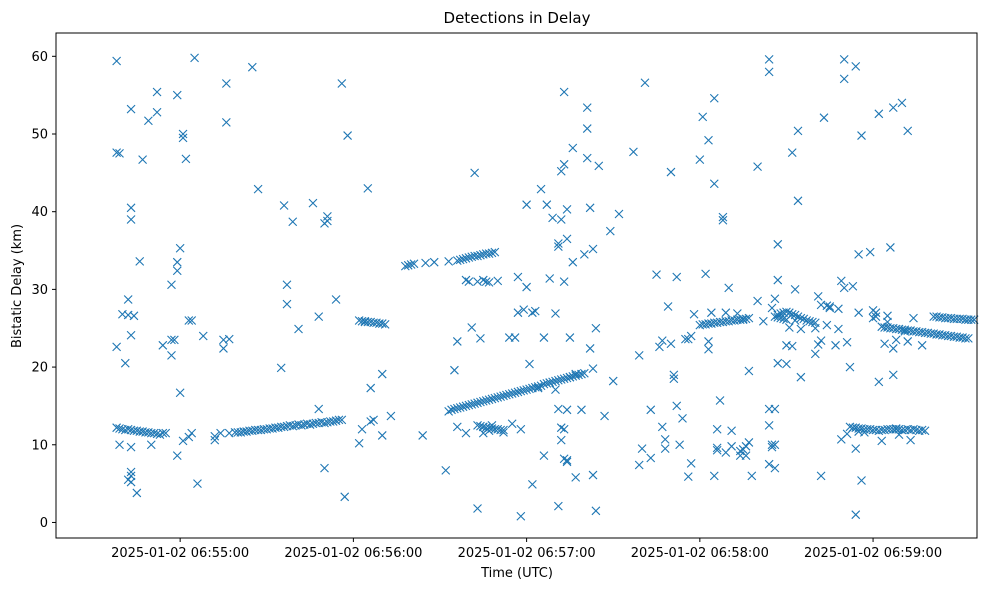  Describe the element at coordinates (44, 523) in the screenshot. I see `y-tick-label: 0` at that location.